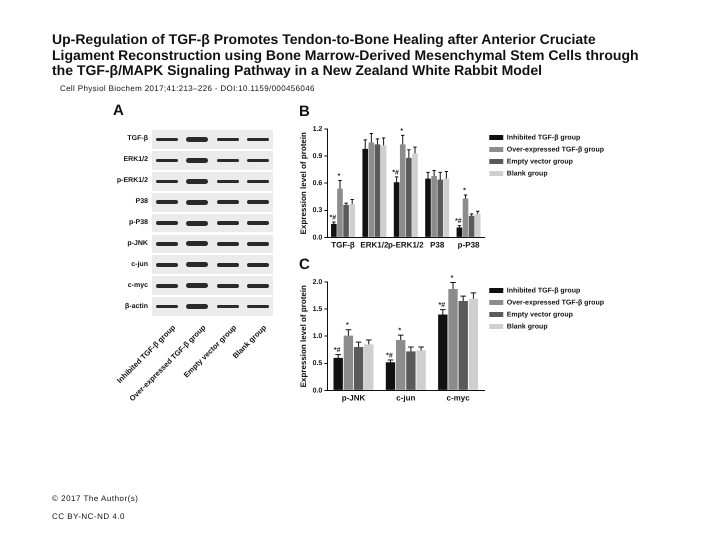 The width and height of the screenshot is (720, 540). Describe the element at coordinates (88, 516) in the screenshot. I see `text: CC BY-NC-ND 4.0` at that location.